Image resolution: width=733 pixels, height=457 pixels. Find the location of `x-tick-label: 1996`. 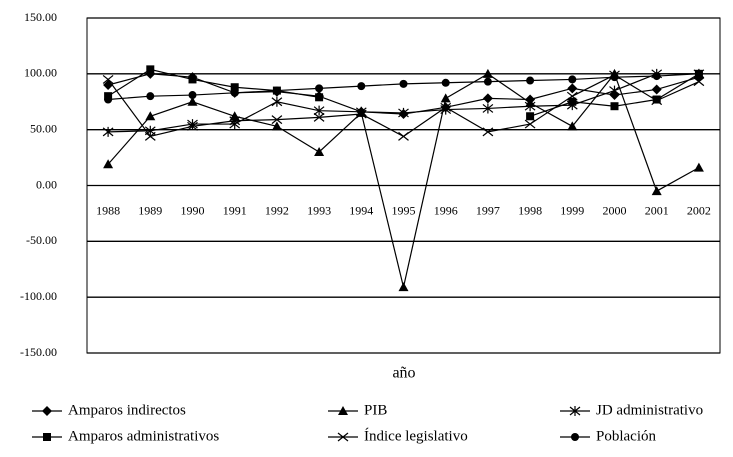

x-tick-label: 1996 is located at coordinates (446, 210).